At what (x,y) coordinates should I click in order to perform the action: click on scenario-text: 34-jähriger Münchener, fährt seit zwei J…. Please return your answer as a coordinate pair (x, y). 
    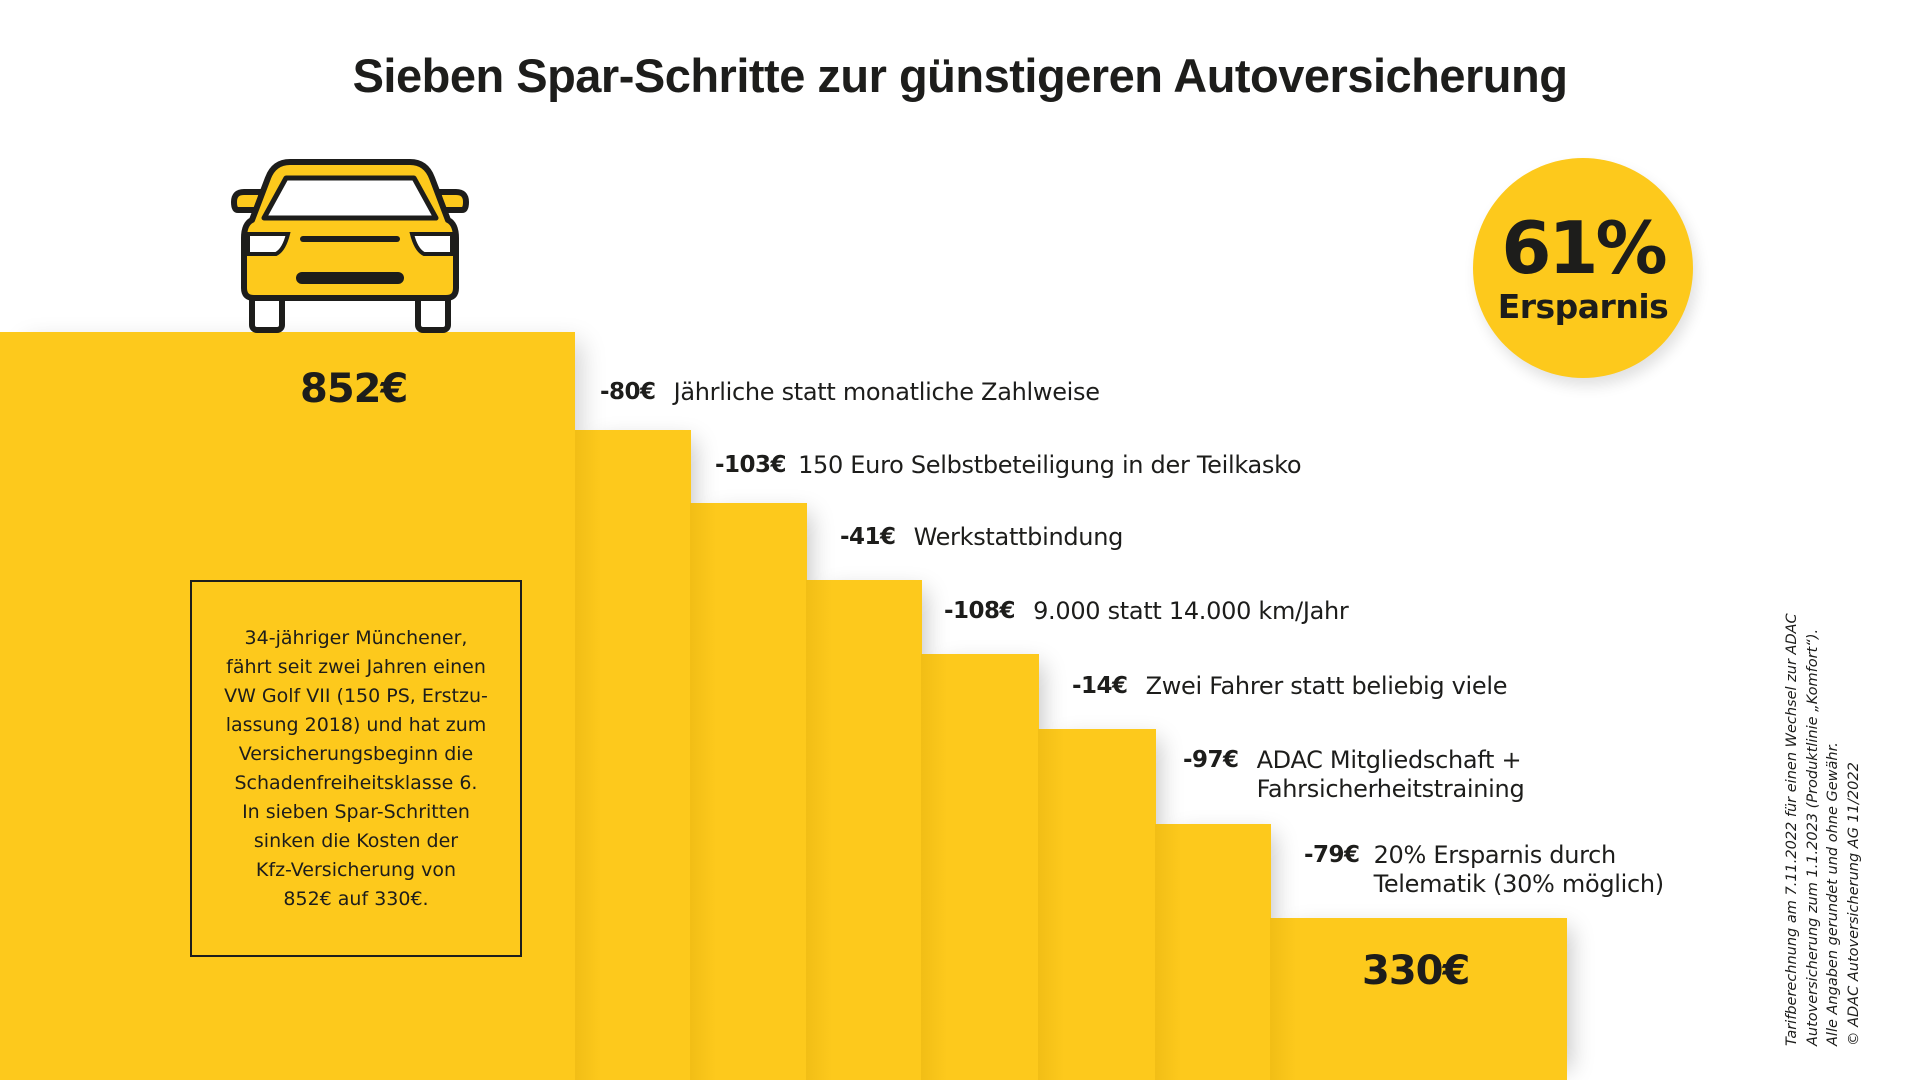
    Looking at the image, I should click on (356, 768).